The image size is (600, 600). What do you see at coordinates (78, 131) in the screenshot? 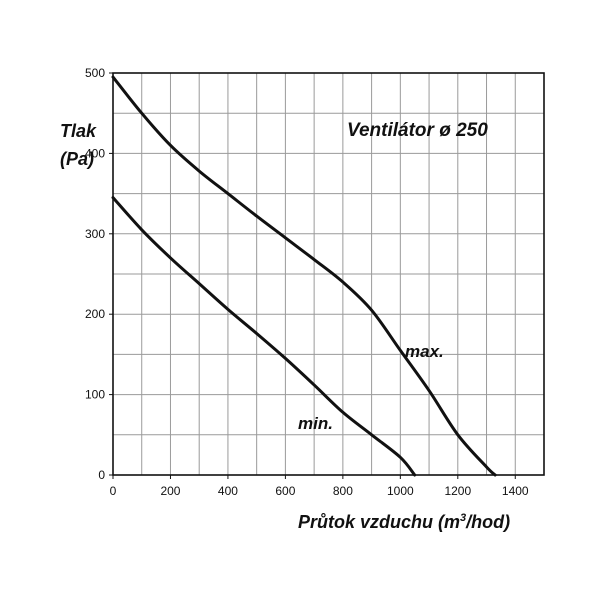
I see `y-axis-label-line1: Tlak` at bounding box center [78, 131].